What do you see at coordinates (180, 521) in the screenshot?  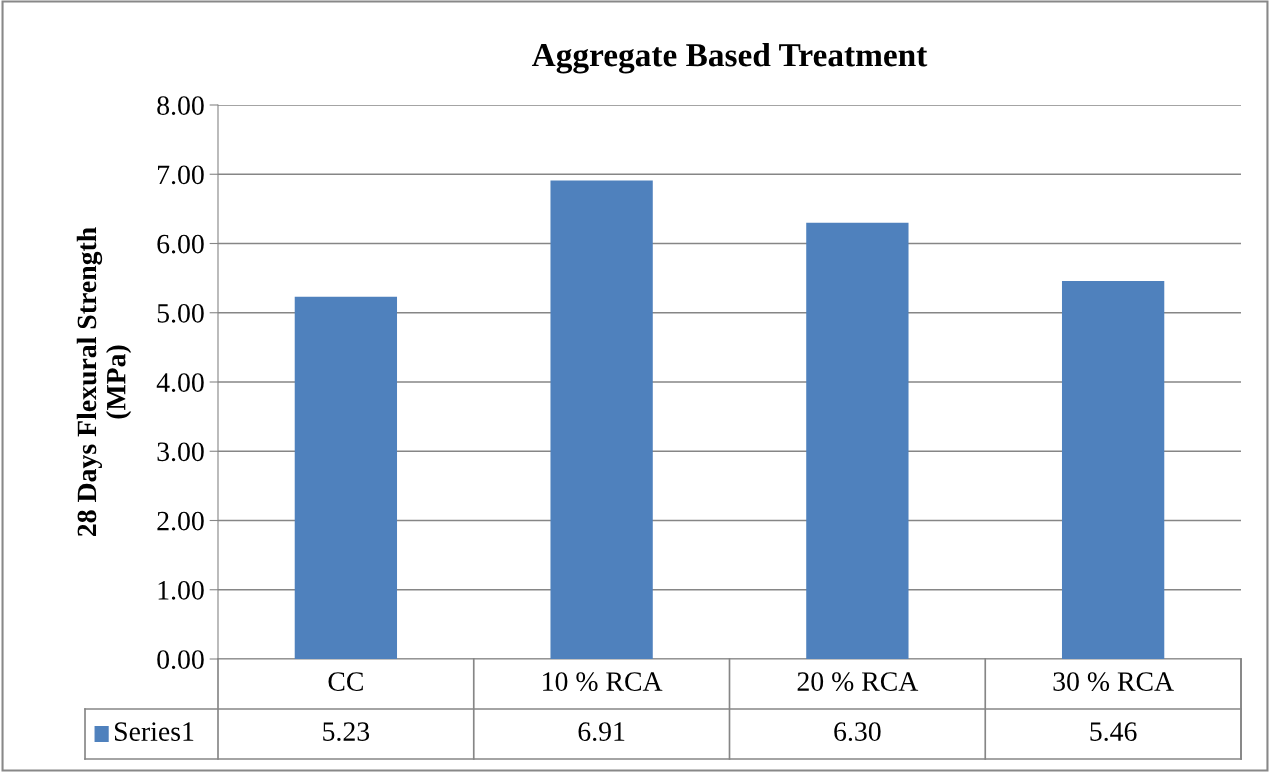 I see `y-tick-label: 2.00` at bounding box center [180, 521].